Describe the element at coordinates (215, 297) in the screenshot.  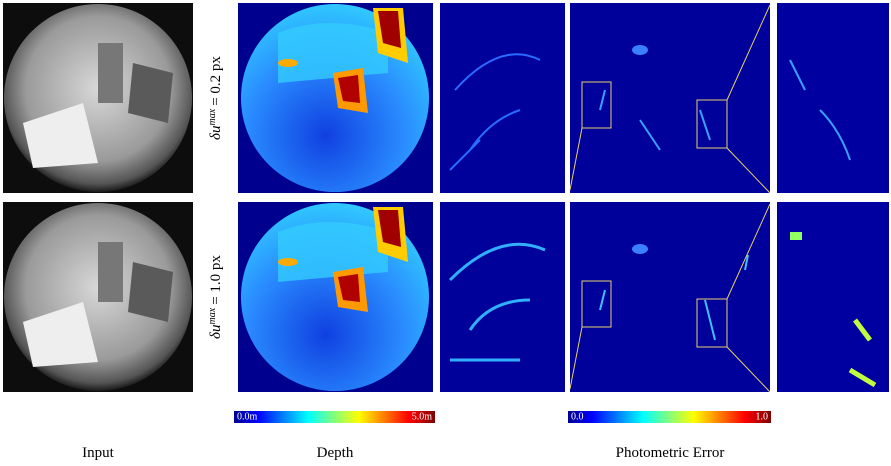
I see `row-label: δumax= 1.0 px` at that location.